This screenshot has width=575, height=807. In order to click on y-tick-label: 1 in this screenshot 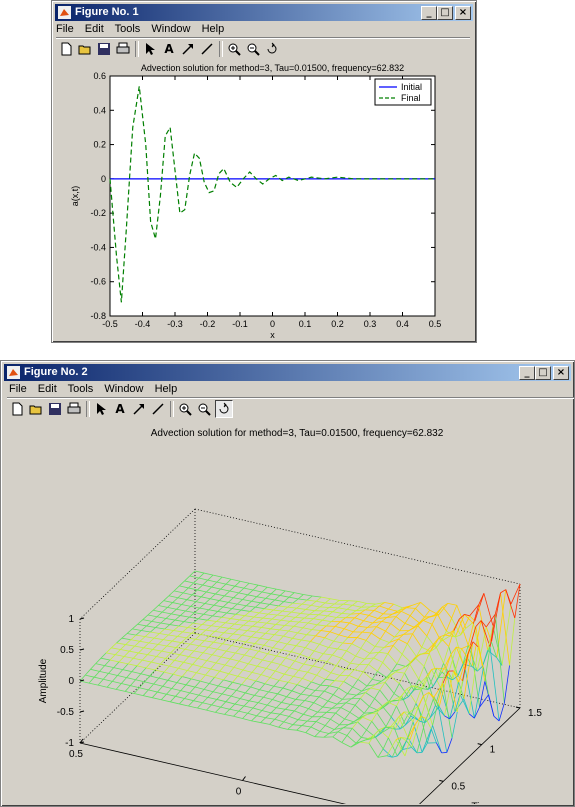, I will do `click(493, 750)`.